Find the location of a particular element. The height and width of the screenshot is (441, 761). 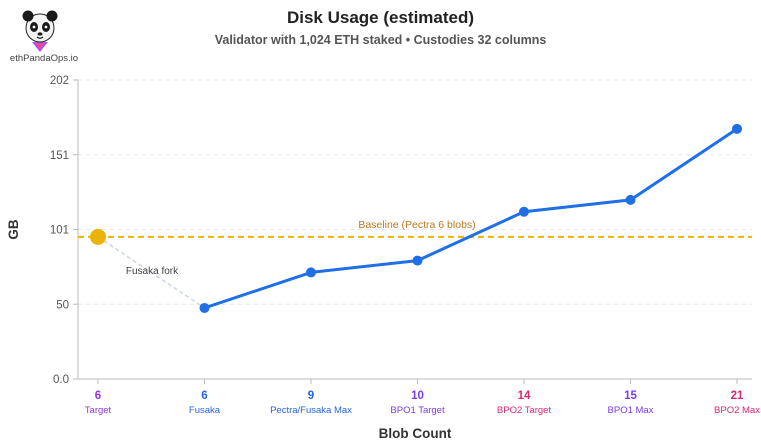

y-tick-label: 50 is located at coordinates (62, 305).